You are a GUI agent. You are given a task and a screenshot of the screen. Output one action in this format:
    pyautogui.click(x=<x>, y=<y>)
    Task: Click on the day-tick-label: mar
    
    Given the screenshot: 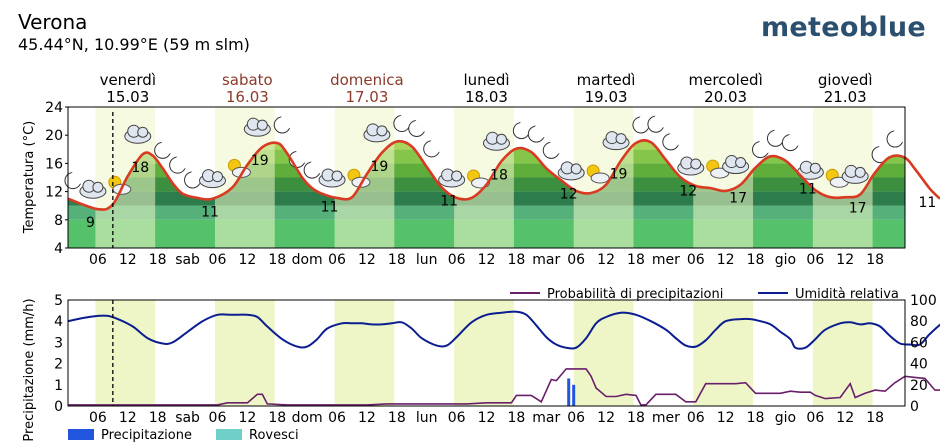 What is the action you would take?
    pyautogui.click(x=546, y=418)
    